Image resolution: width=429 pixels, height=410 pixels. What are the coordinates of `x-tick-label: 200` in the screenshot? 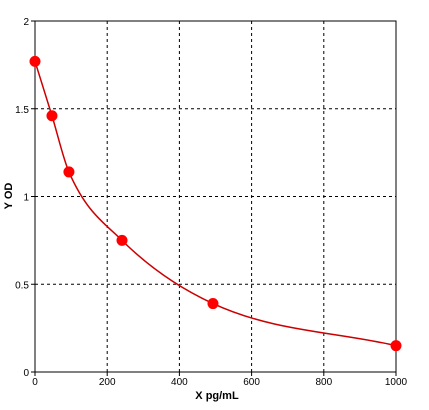 It's located at (107, 382).